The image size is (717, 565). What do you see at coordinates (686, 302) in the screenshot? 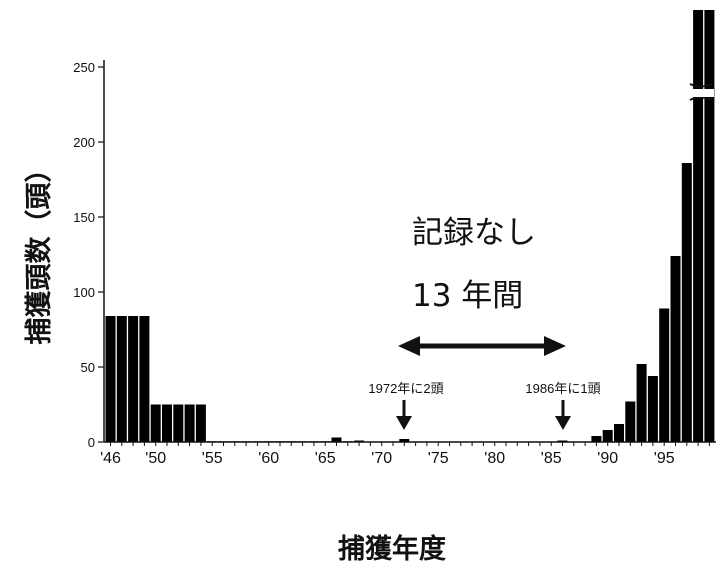
I see `bar-1997` at bounding box center [686, 302].